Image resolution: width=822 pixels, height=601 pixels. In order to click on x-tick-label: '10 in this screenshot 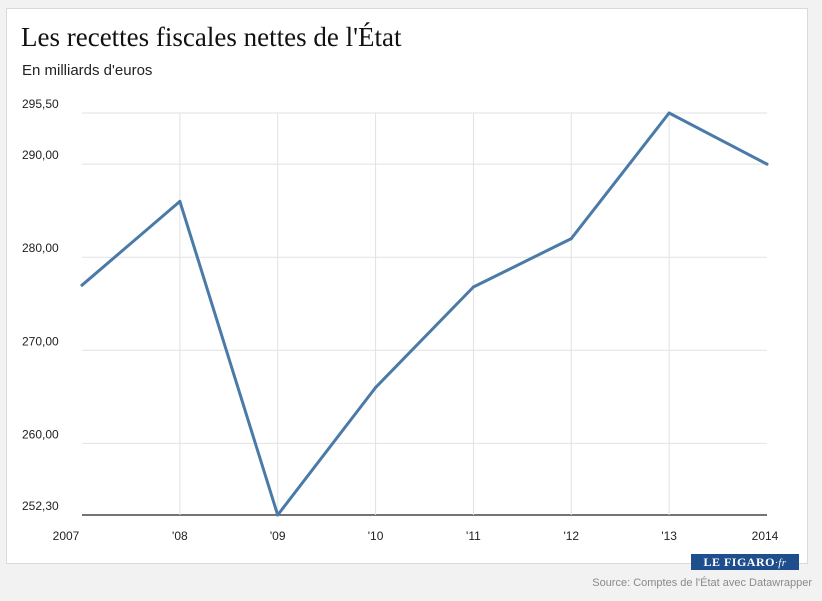, I will do `click(376, 536)`.